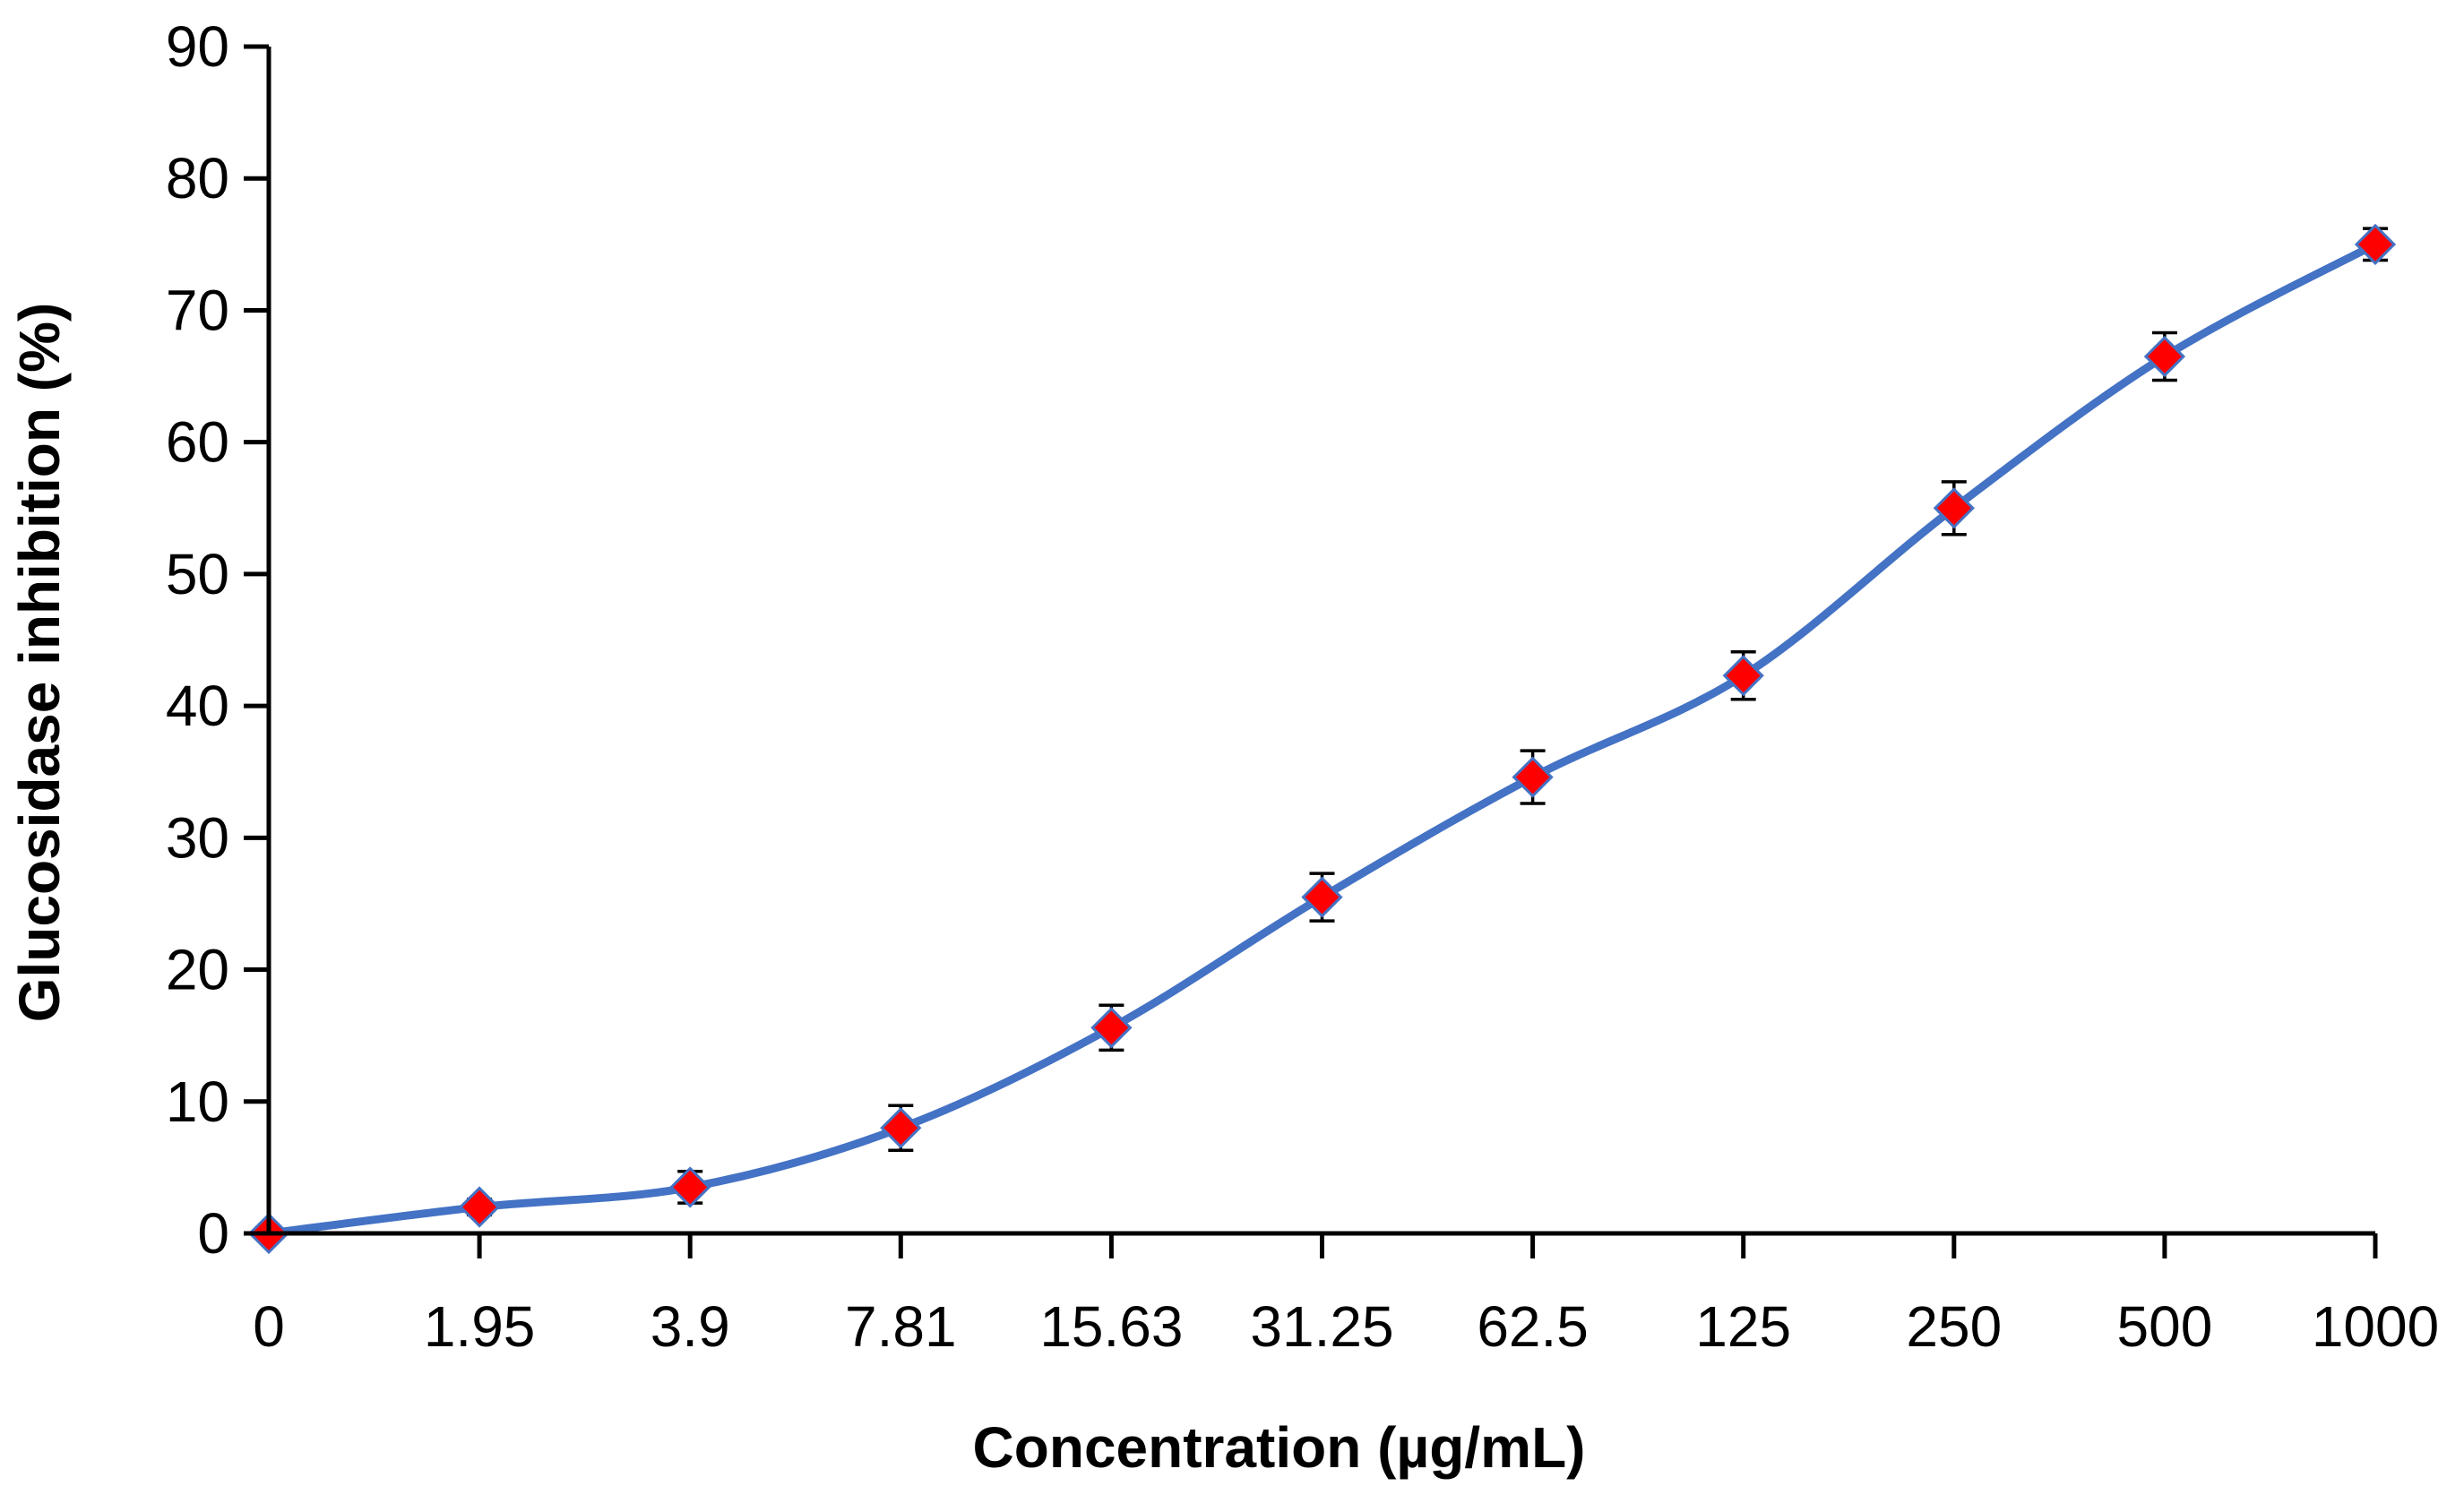 Image resolution: width=2464 pixels, height=1503 pixels. I want to click on x-tick-label: 250, so click(1954, 1326).